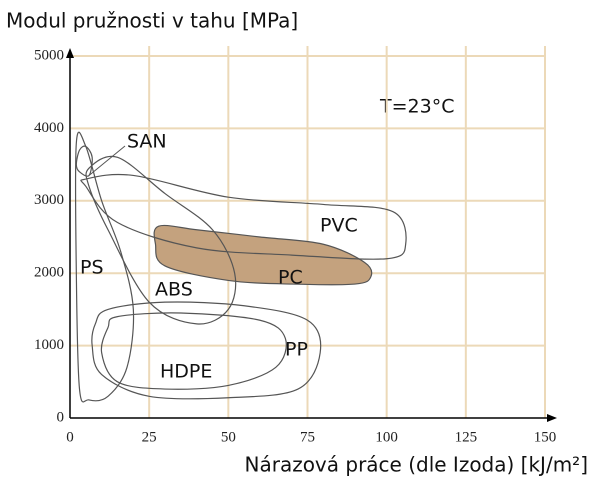 The height and width of the screenshot is (482, 596). What do you see at coordinates (545, 437) in the screenshot?
I see `x-tick-label: 150` at bounding box center [545, 437].